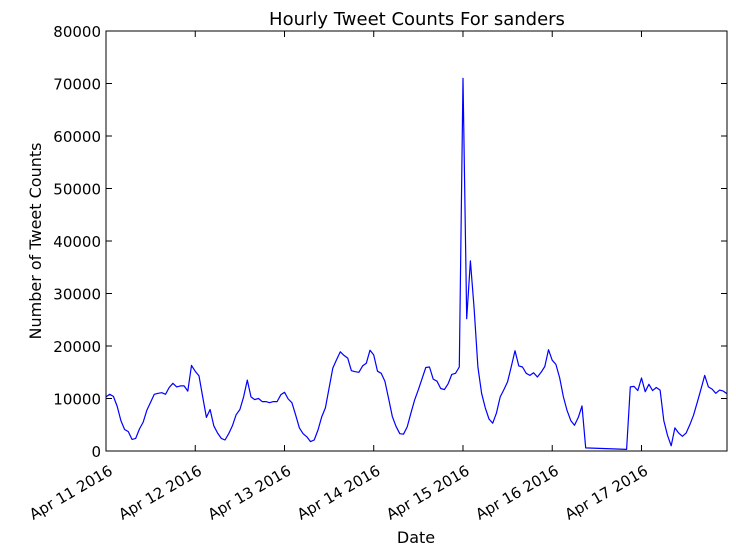  I want to click on x-tick-label: Apr 13 2016, so click(249, 493).